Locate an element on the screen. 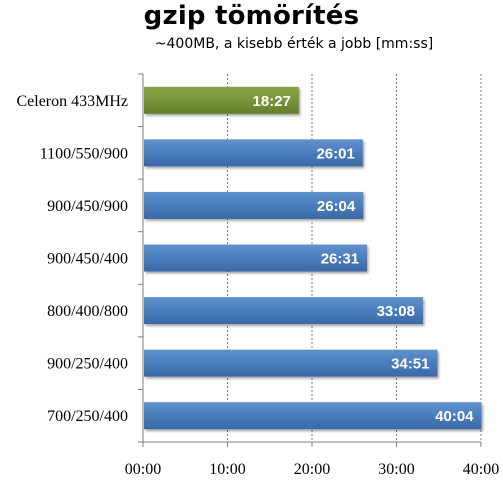  data-label-0: 18:27 is located at coordinates (272, 101).